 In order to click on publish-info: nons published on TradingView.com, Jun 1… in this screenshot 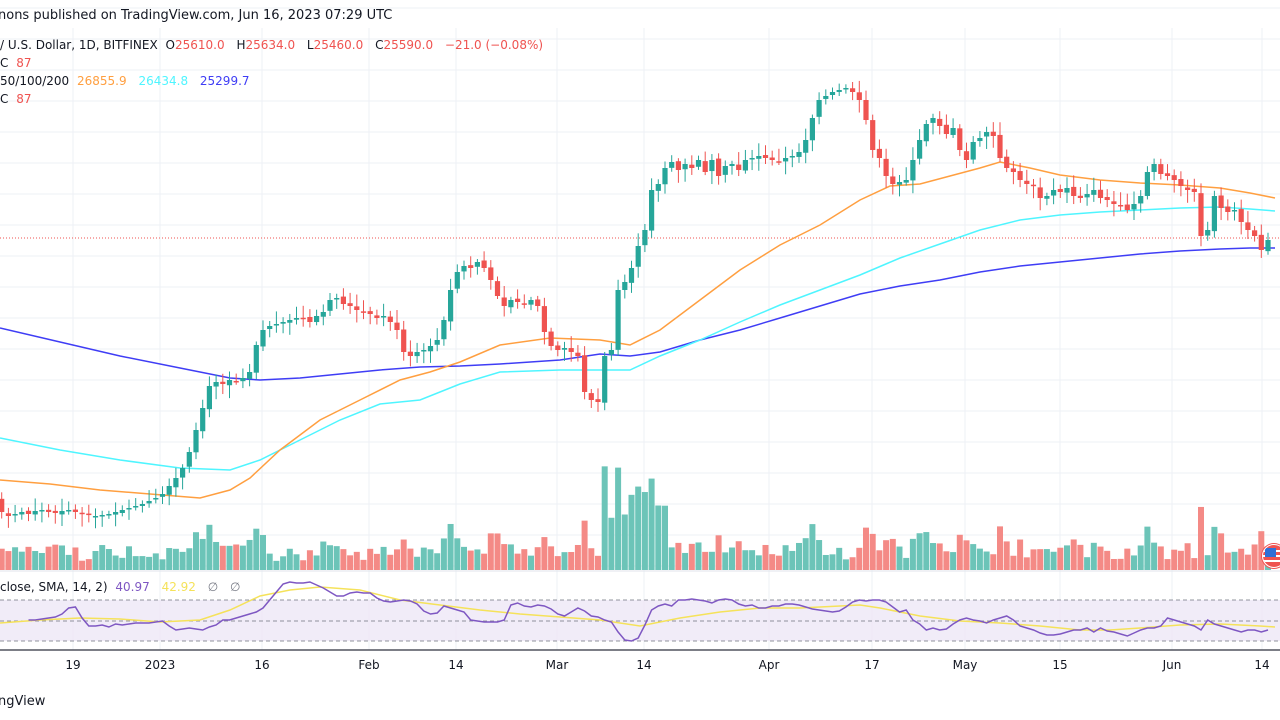, I will do `click(196, 15)`.